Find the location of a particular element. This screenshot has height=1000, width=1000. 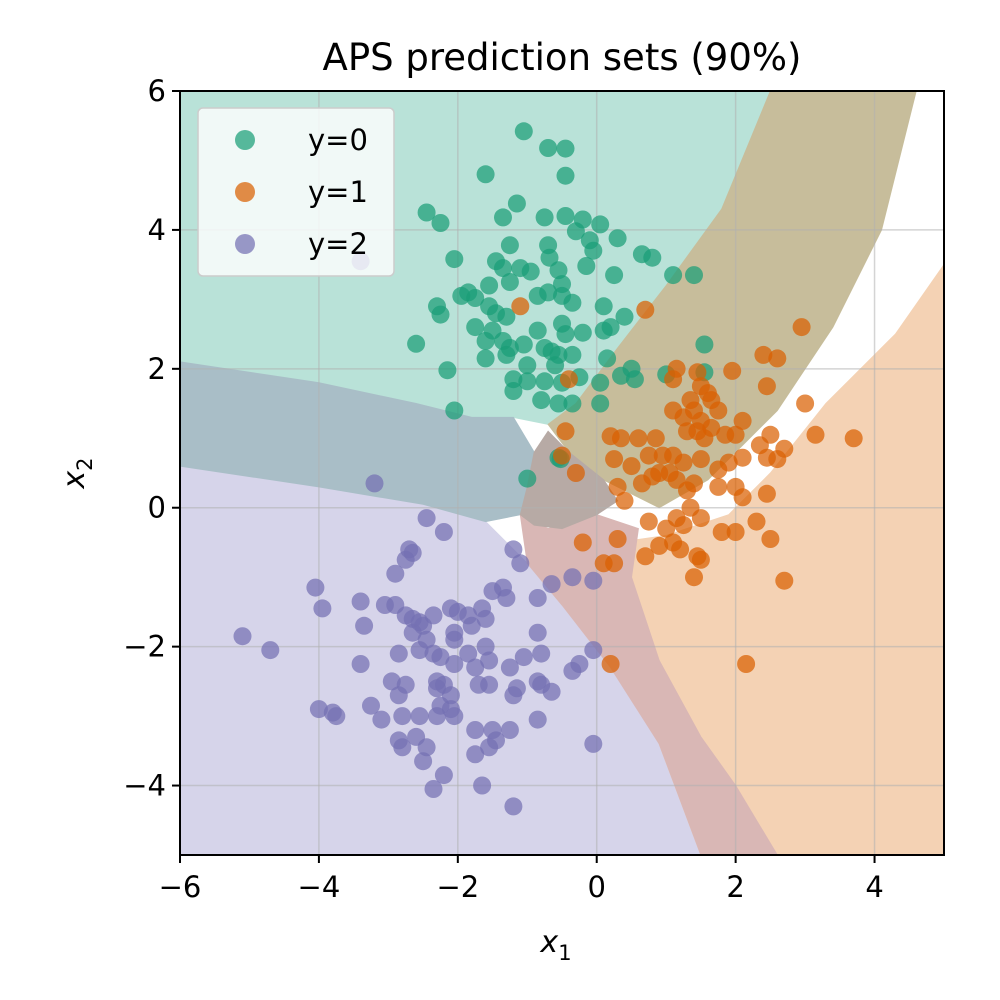

x-axis-label-base: x is located at coordinates (548, 942).